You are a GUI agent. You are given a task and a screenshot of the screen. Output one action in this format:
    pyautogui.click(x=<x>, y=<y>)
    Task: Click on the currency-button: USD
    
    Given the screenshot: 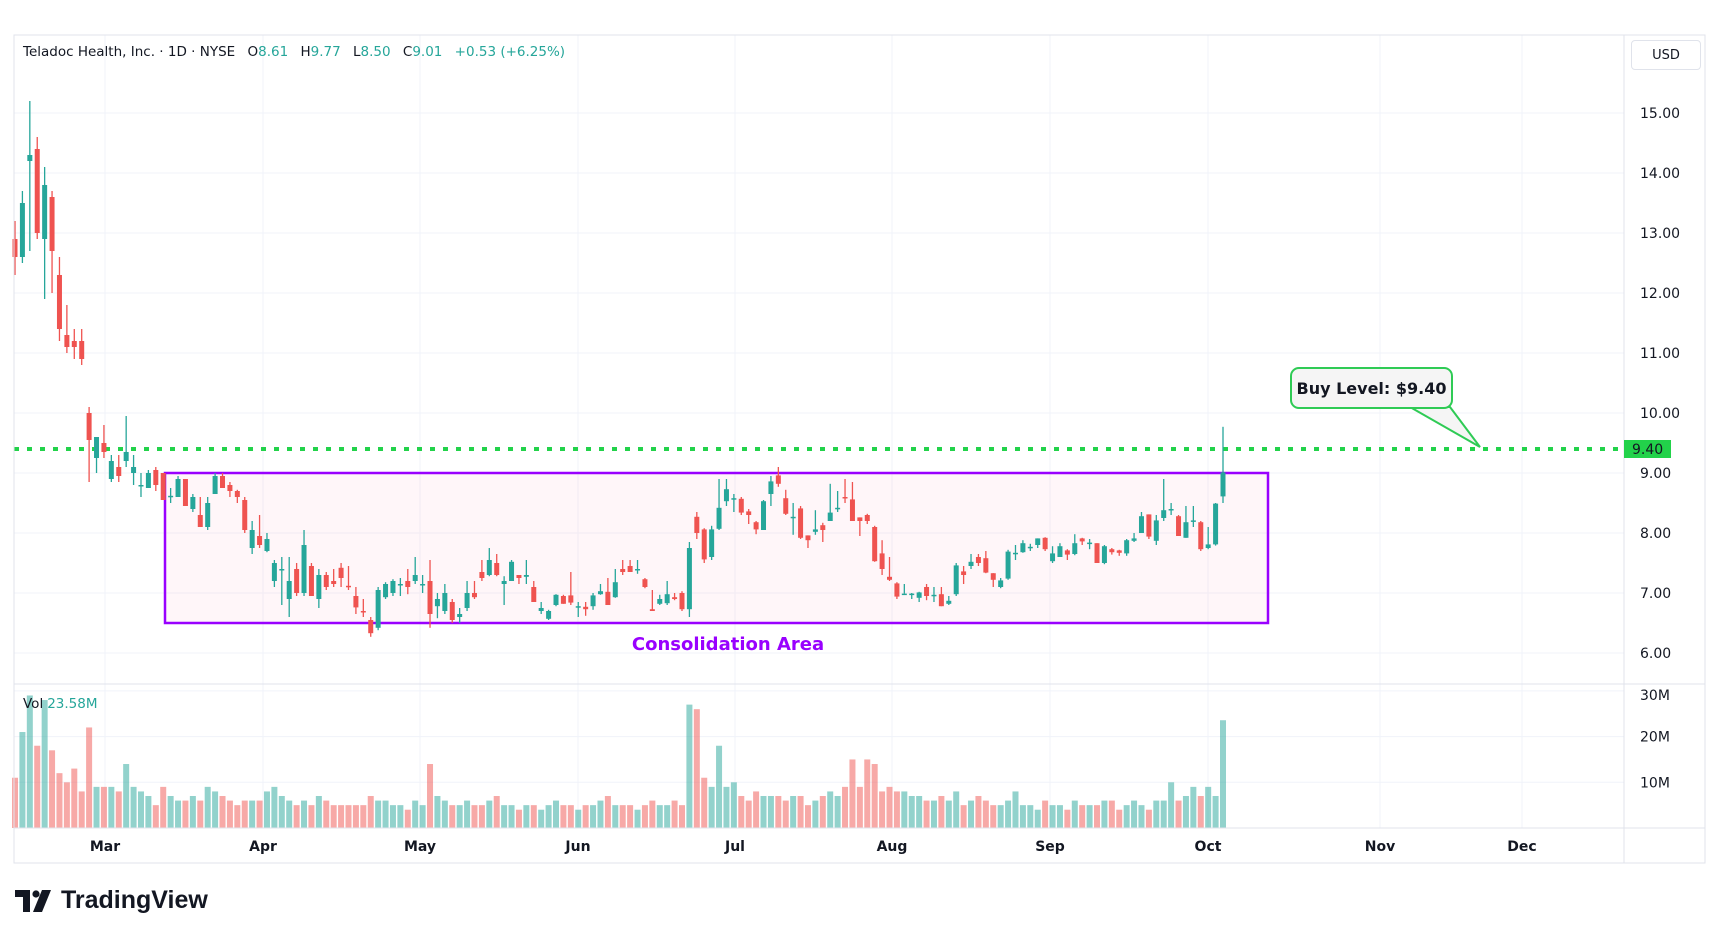 What is the action you would take?
    pyautogui.click(x=1666, y=55)
    